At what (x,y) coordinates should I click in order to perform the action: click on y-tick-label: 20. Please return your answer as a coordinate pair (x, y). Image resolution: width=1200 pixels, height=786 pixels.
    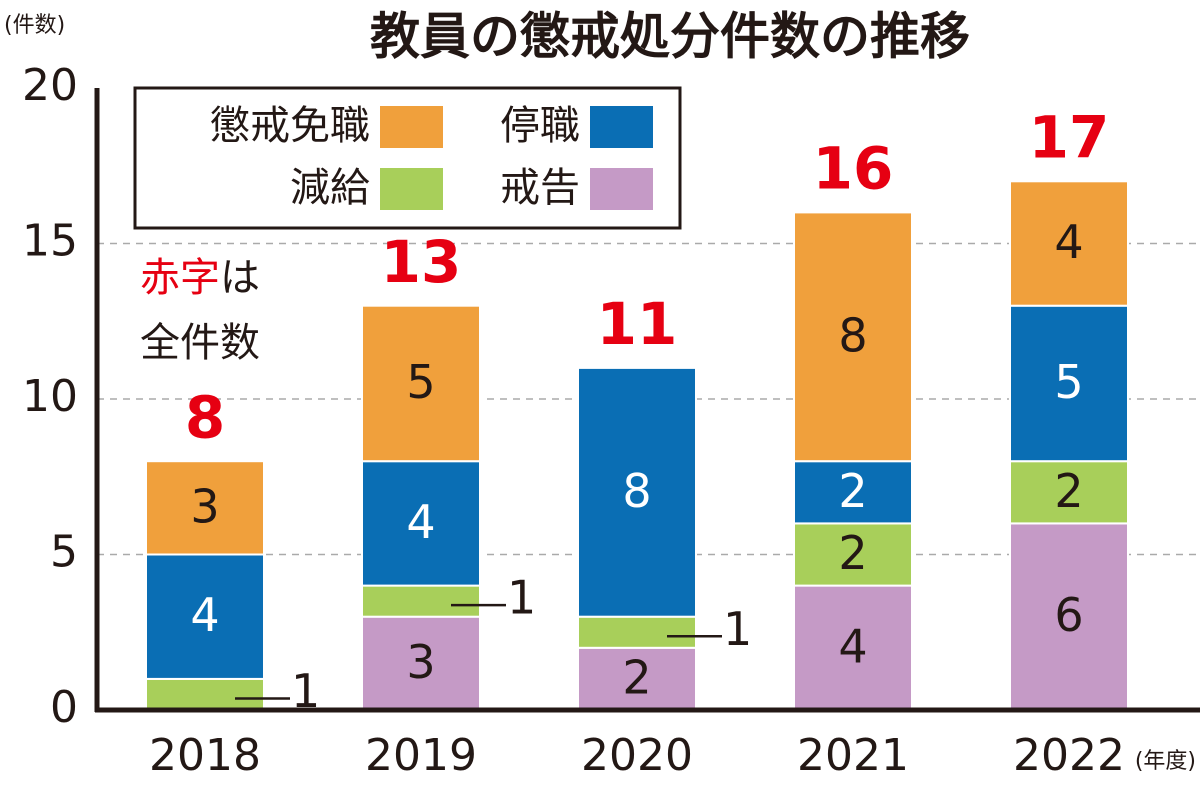
    Looking at the image, I should click on (50, 85).